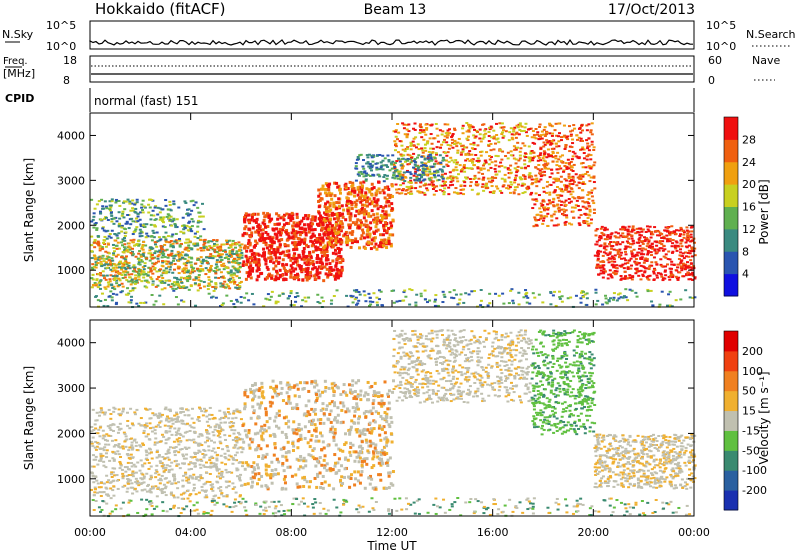 This screenshot has width=800, height=554. I want to click on nsky-trace, so click(391, 42).